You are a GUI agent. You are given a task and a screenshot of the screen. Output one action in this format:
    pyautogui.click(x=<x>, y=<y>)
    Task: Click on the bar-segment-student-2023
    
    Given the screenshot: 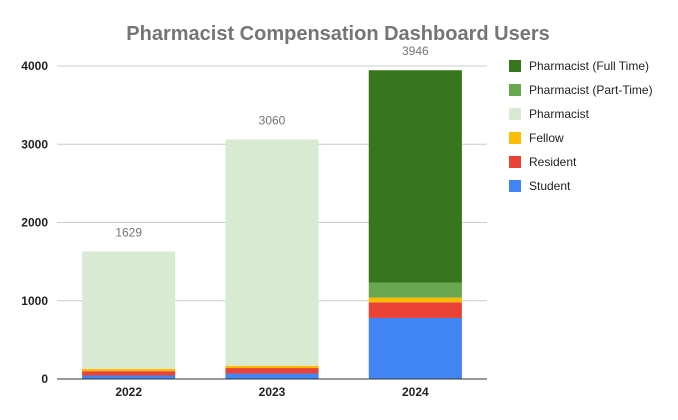 What is the action you would take?
    pyautogui.click(x=272, y=376)
    